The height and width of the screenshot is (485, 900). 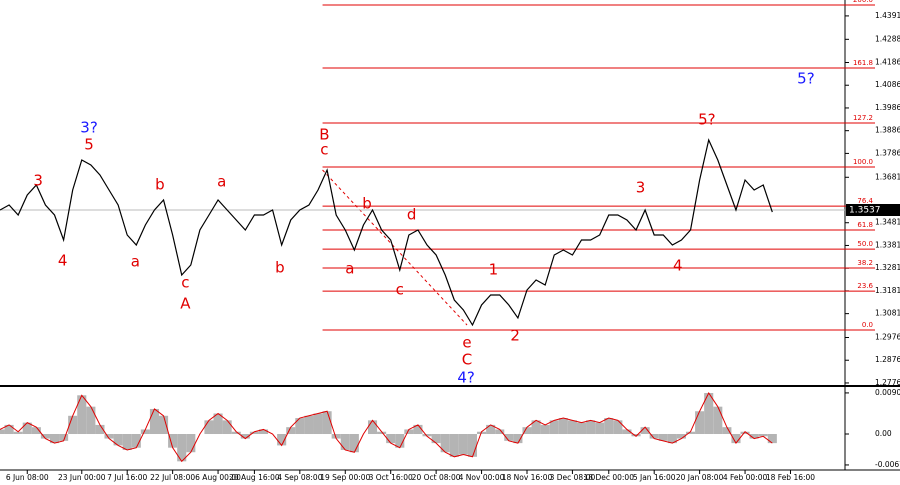 I want to click on y-tick-label: 1.3481, so click(x=887, y=222).